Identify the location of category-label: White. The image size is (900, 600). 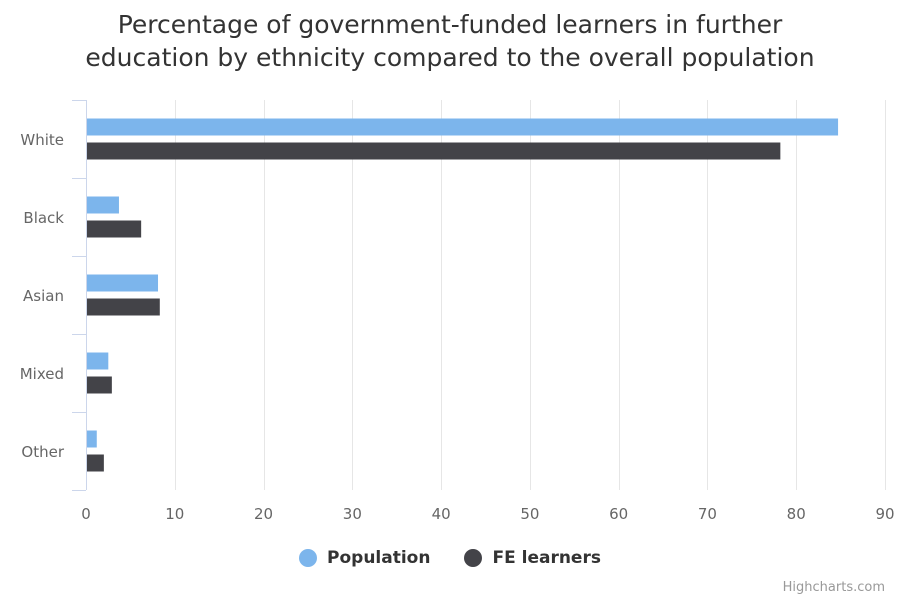
(42, 140).